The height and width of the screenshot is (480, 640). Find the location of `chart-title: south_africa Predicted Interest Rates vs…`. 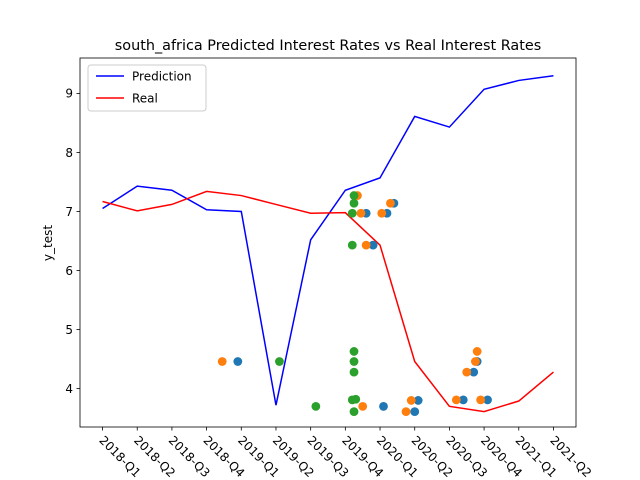

chart-title: south_africa Predicted Interest Rates vs… is located at coordinates (328, 46).